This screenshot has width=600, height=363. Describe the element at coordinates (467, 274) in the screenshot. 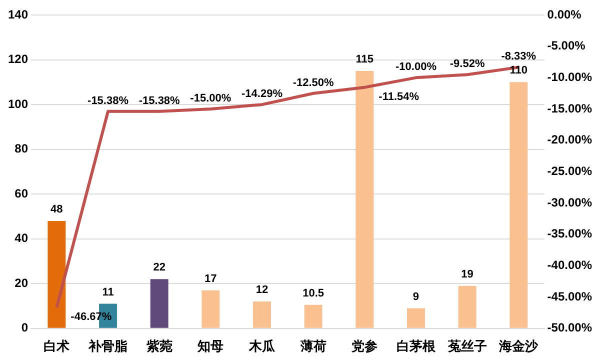

I see `data-label: 19` at that location.